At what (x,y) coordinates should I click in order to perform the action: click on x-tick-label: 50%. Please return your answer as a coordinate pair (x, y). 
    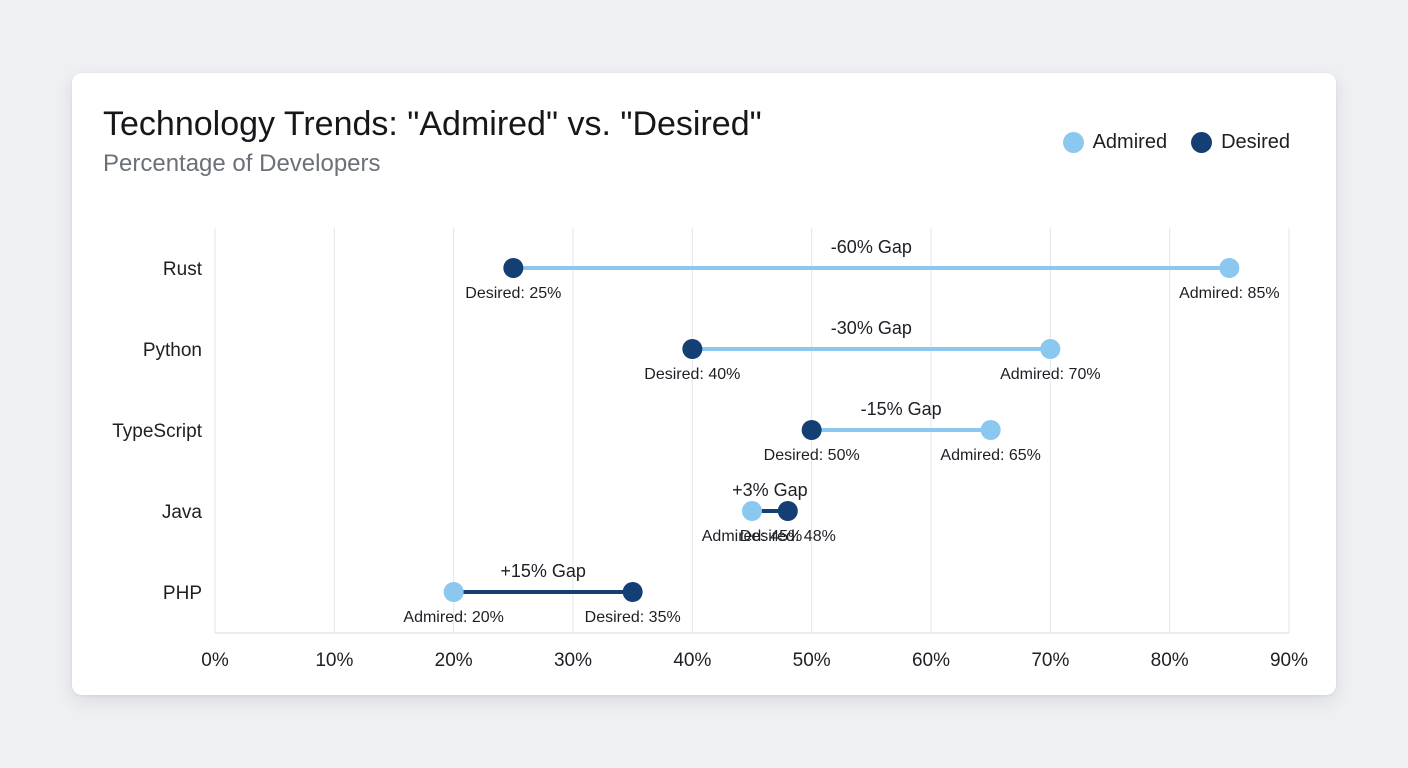
    Looking at the image, I should click on (812, 660).